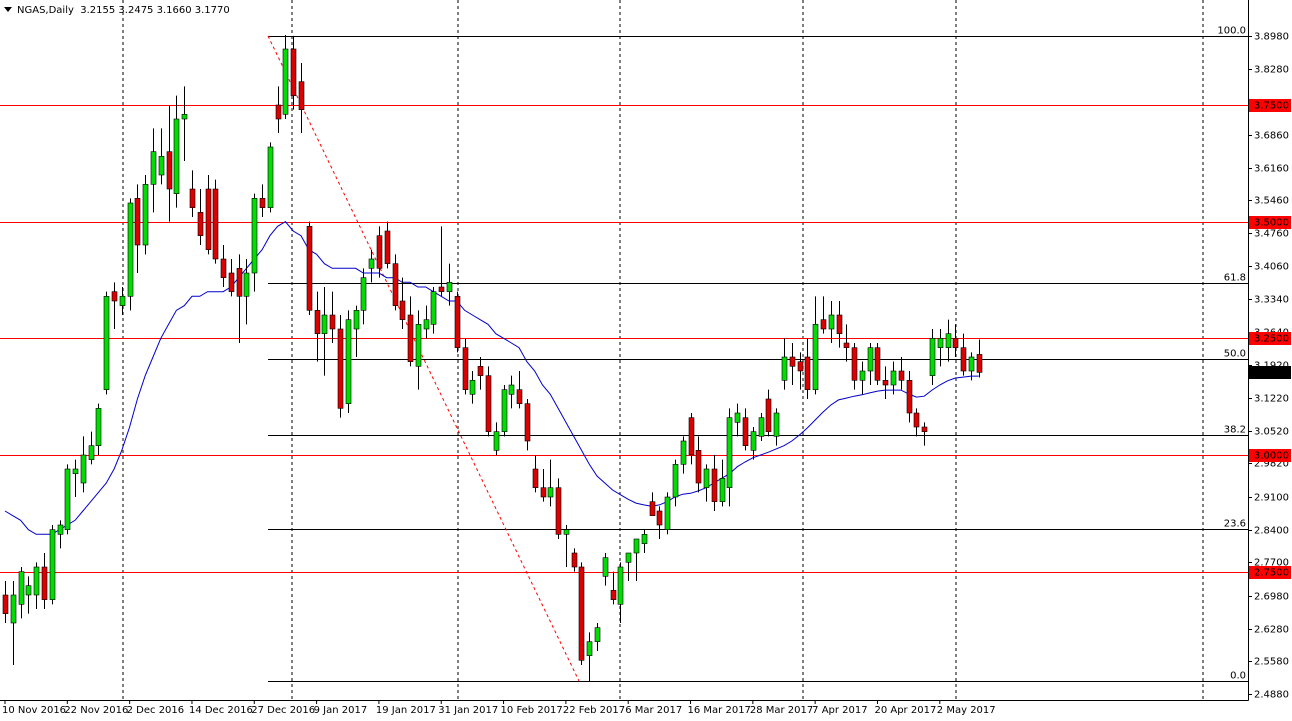 Image resolution: width=1292 pixels, height=721 pixels. Describe the element at coordinates (594, 710) in the screenshot. I see `x-tick-label: 22 Feb 2017` at that location.